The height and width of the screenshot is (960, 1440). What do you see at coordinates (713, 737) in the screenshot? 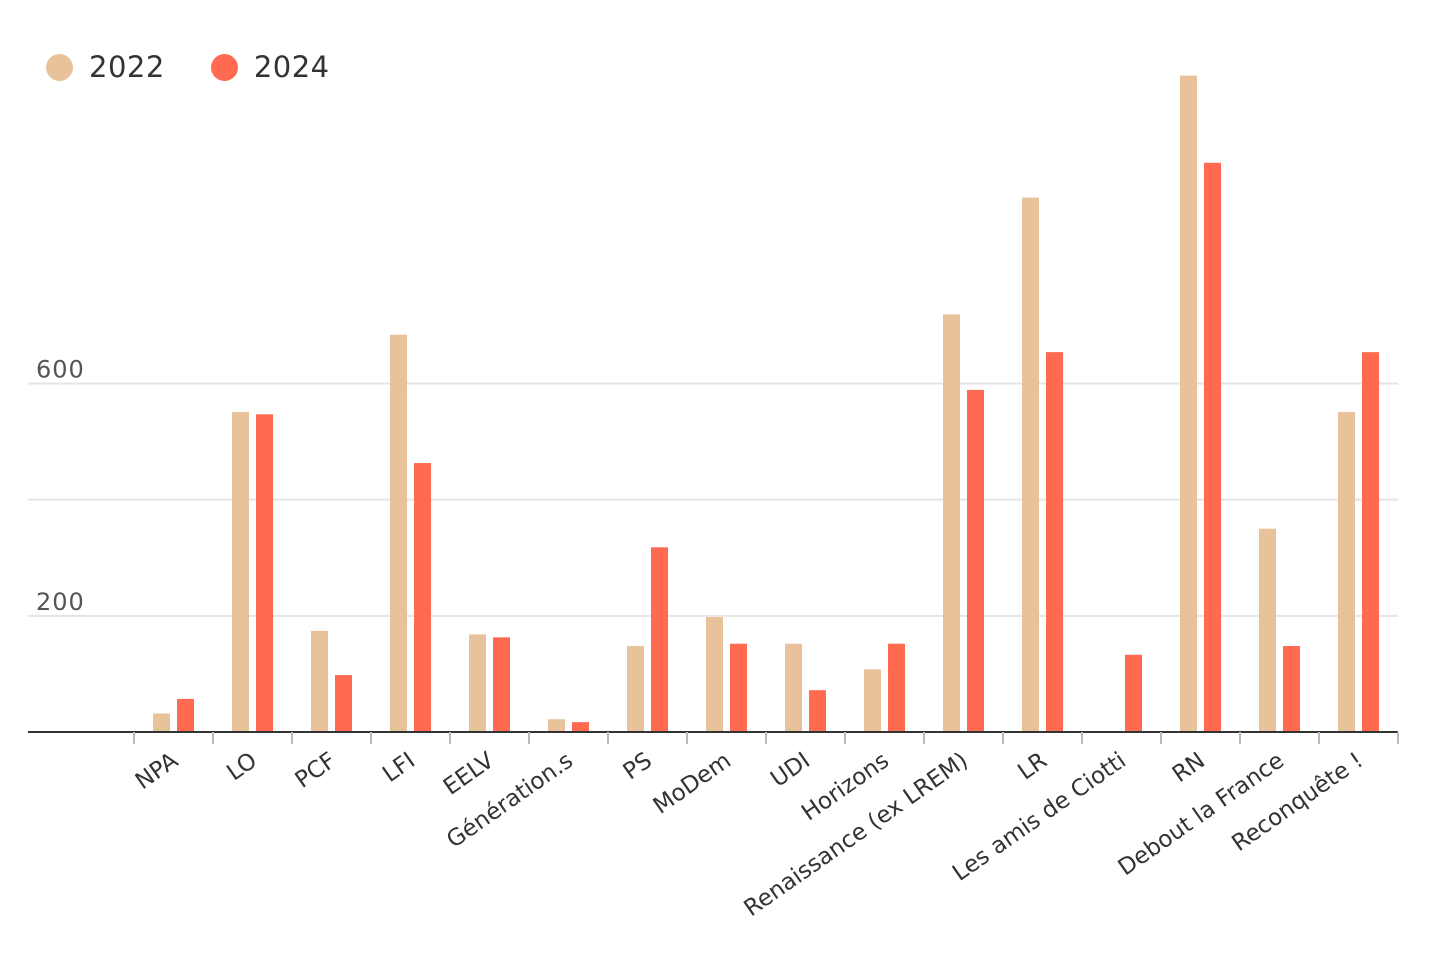
I see `x-axis` at bounding box center [713, 737].